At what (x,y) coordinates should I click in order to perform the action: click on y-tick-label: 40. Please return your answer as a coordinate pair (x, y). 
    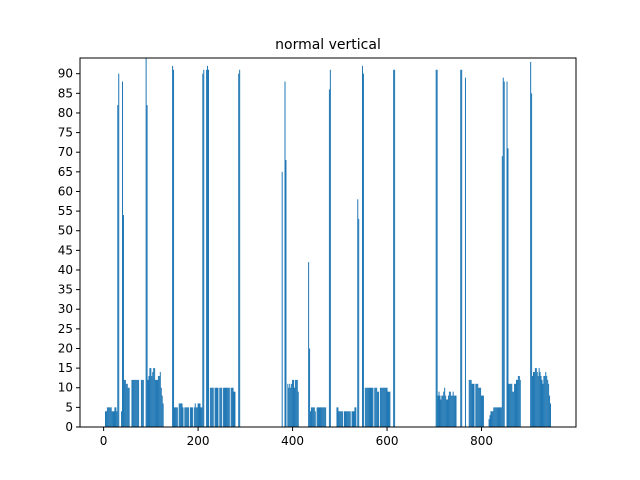
    Looking at the image, I should click on (65, 270).